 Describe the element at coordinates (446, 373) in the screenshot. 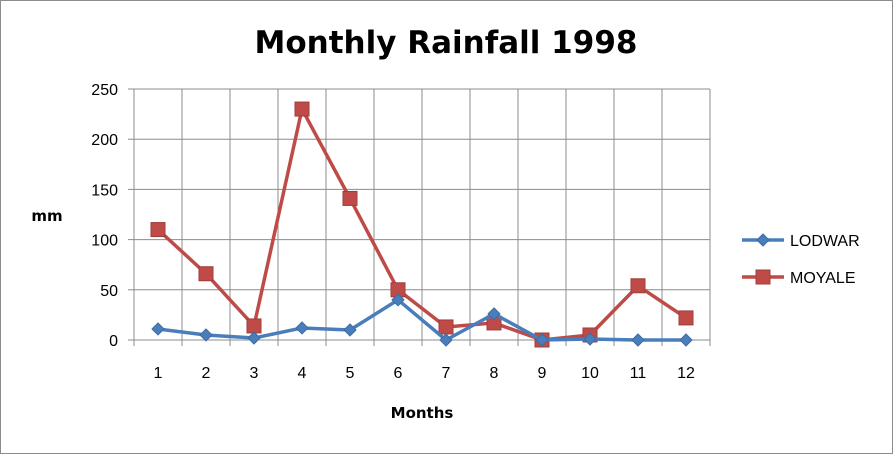

I see `x-tick-label: 7` at that location.